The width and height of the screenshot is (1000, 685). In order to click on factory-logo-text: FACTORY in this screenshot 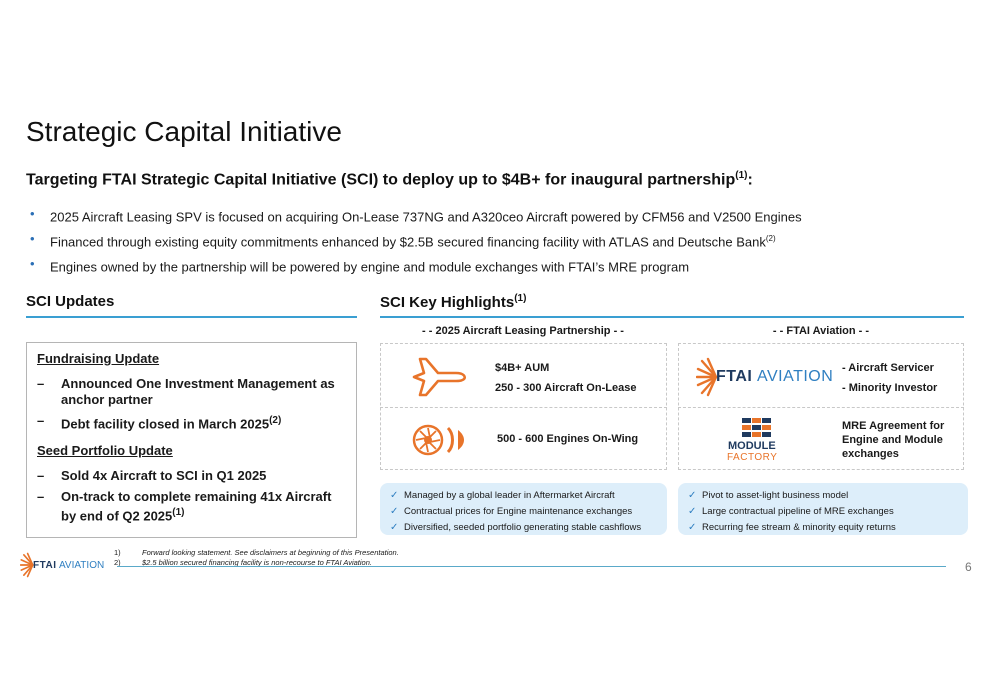, I will do `click(752, 457)`.